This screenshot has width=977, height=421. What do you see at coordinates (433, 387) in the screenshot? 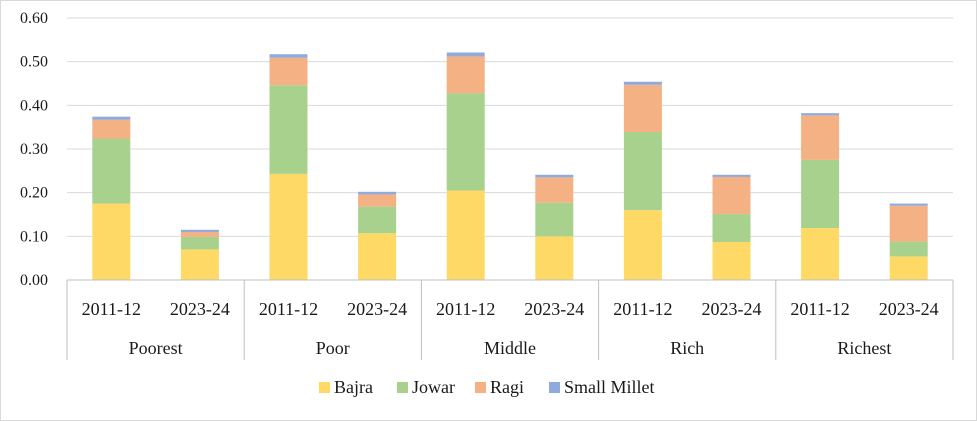
I see `legend-label: Jowar` at bounding box center [433, 387].